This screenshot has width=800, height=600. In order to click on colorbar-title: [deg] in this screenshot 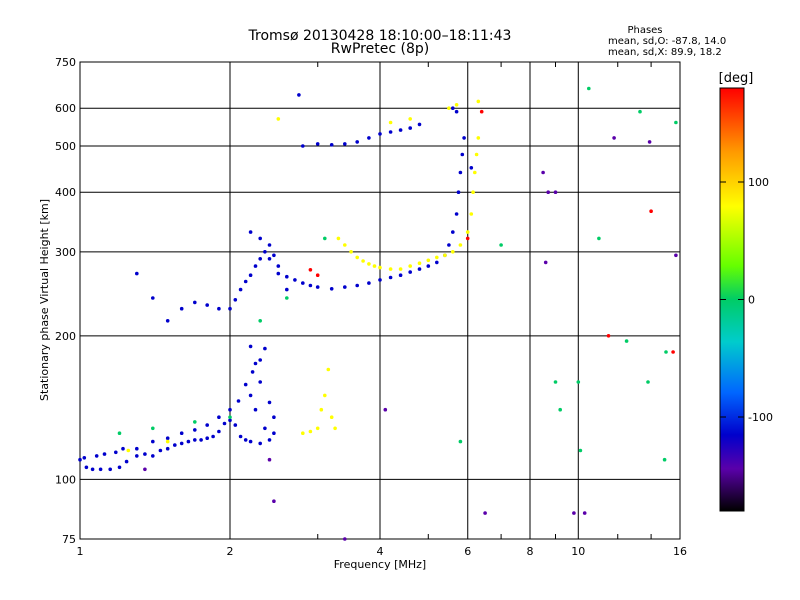, I will do `click(736, 78)`.